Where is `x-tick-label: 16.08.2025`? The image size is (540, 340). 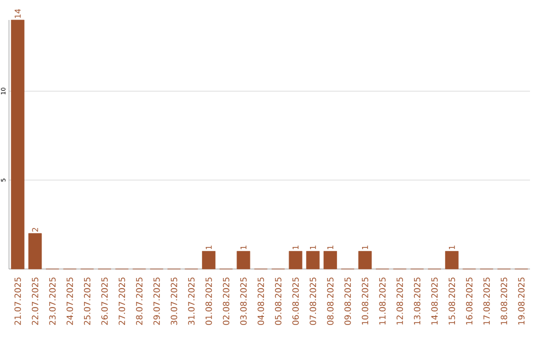
x-tick-label: 16.08.2025 is located at coordinates (469, 301).